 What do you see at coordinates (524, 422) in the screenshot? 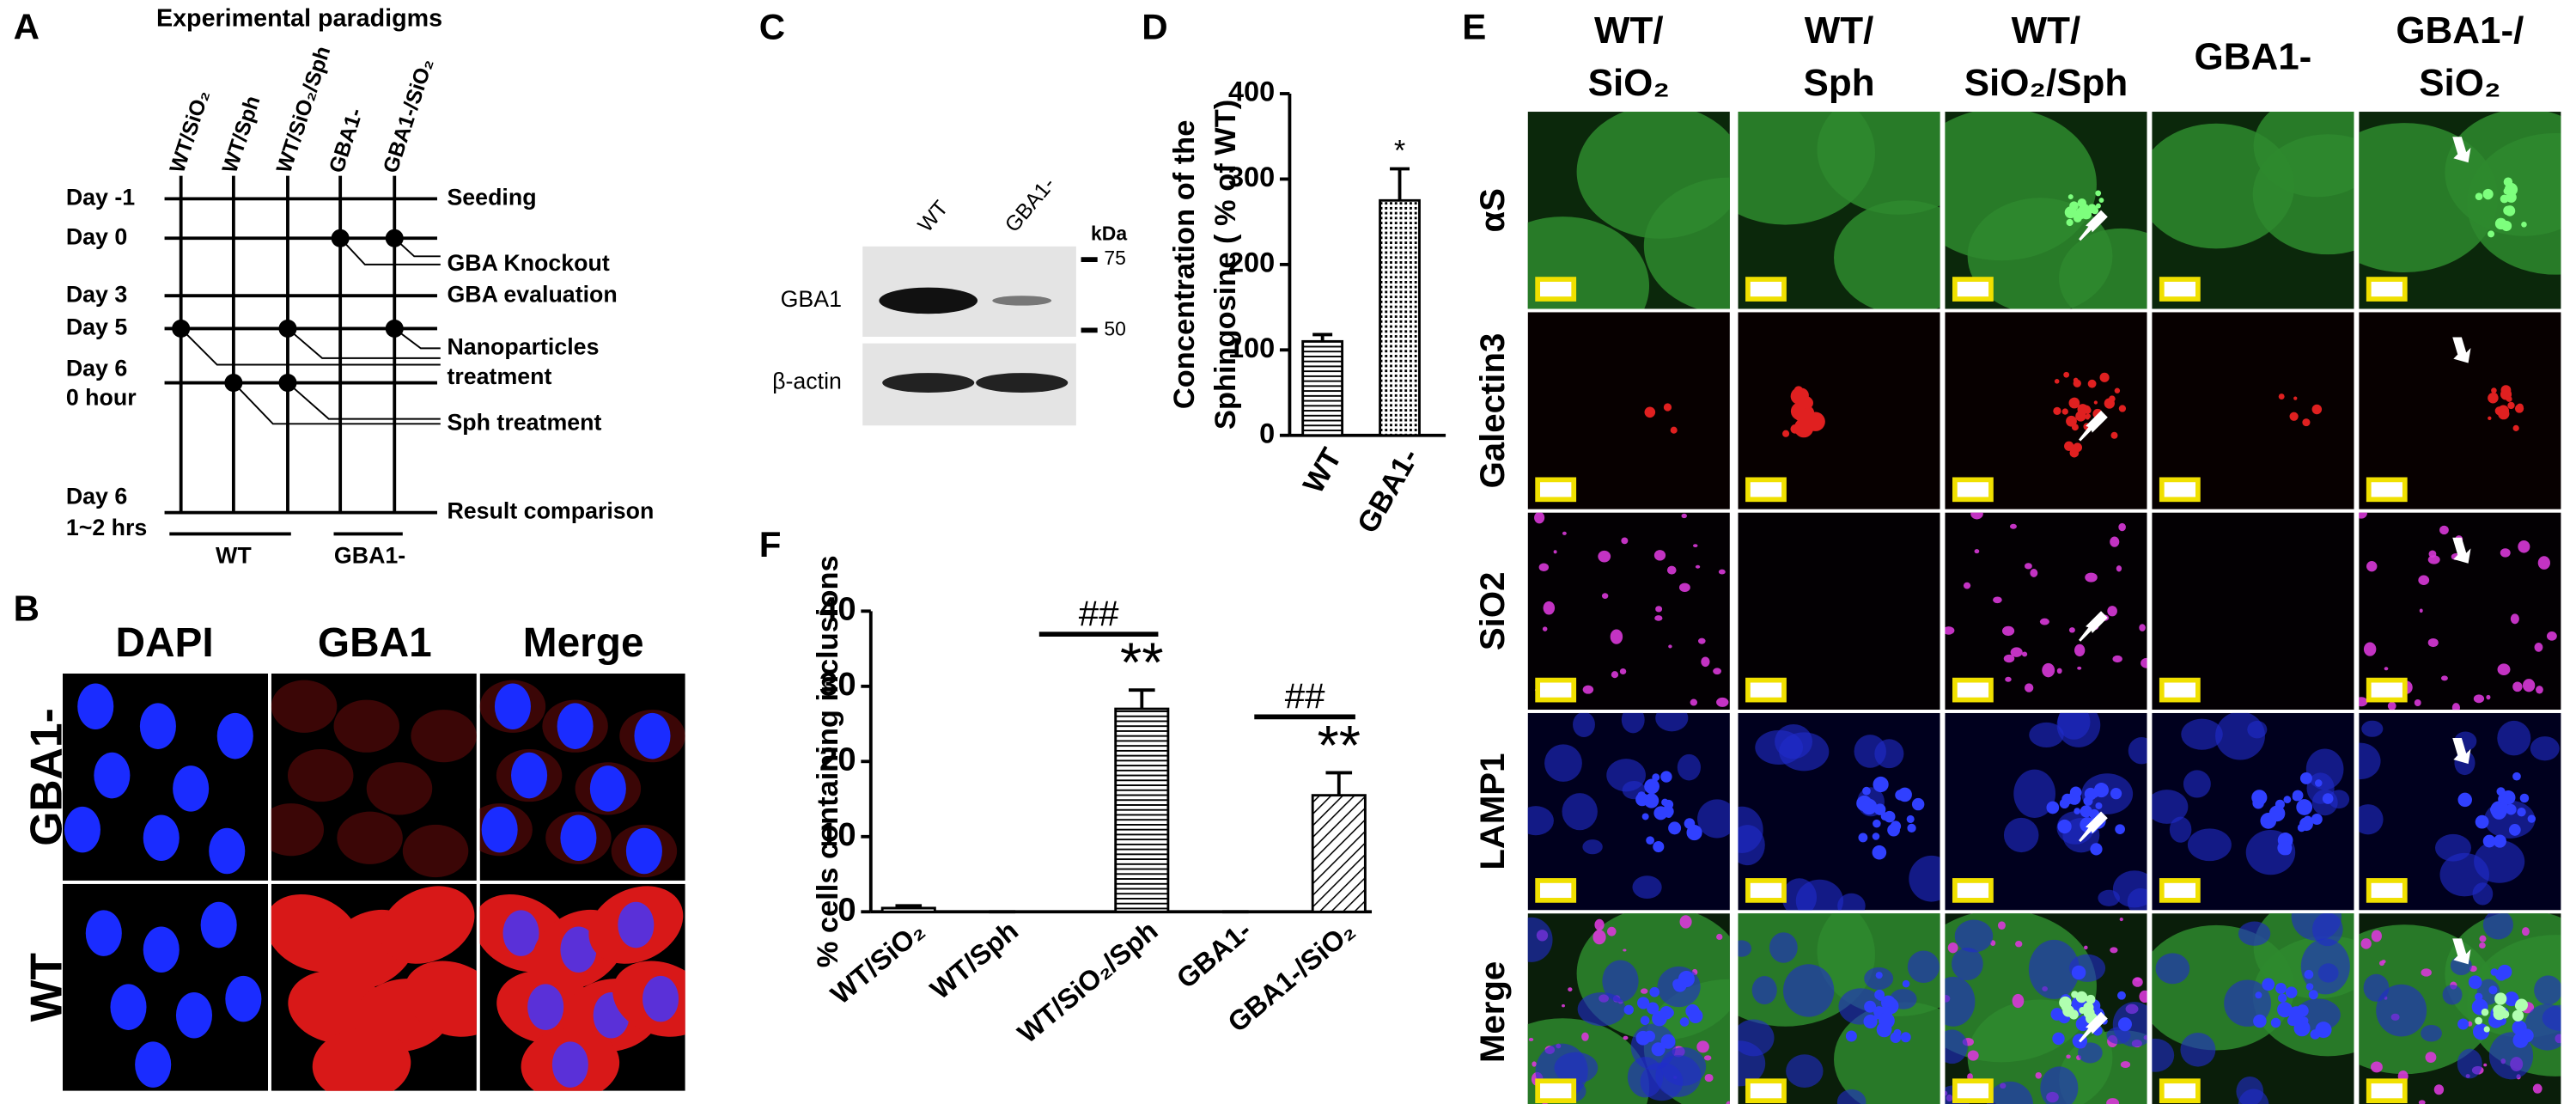
I see `event-label: Sph treatment` at bounding box center [524, 422].